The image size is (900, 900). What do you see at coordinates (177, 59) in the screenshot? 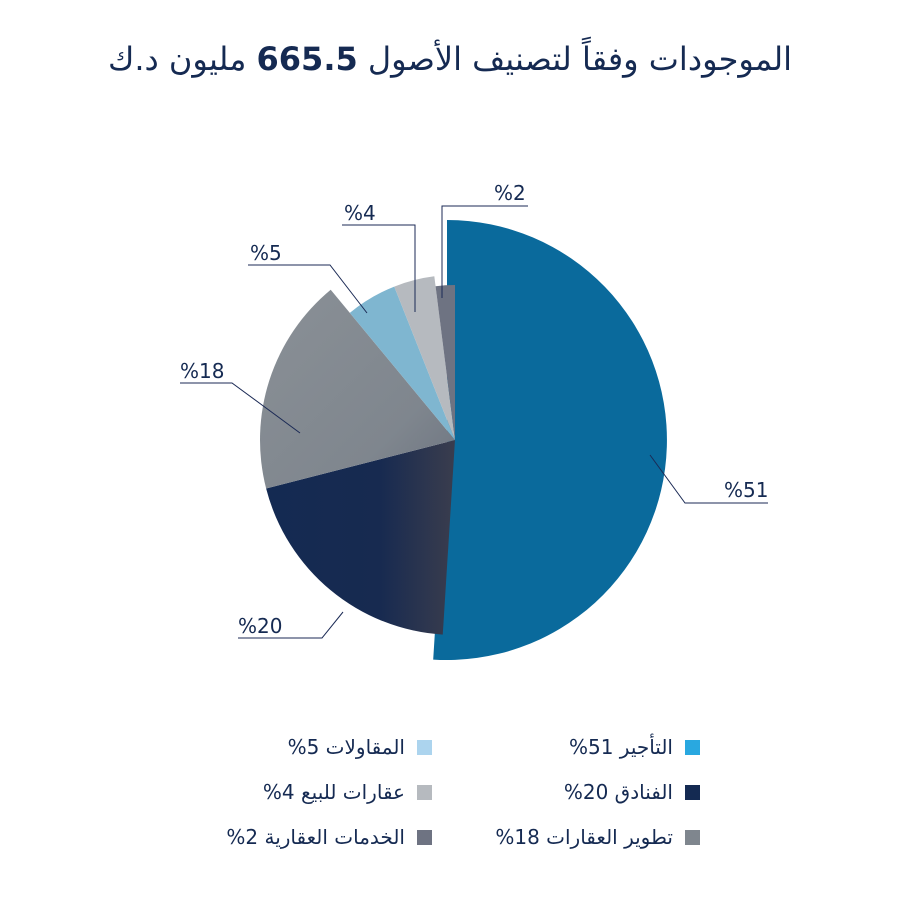
I see `chart-title-unit: مليون د.ك` at bounding box center [177, 59].